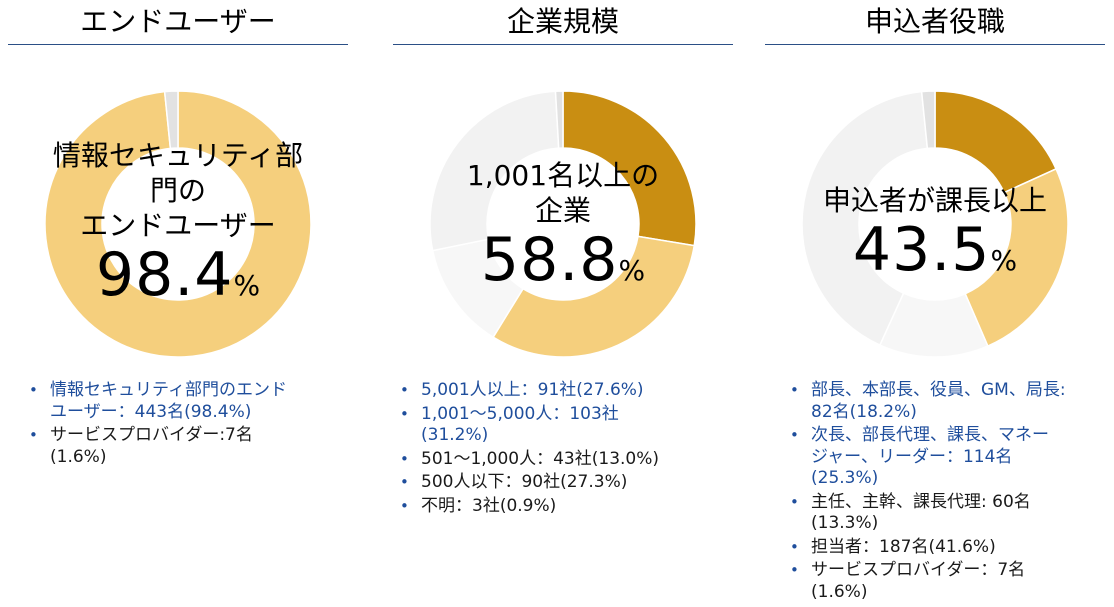 The height and width of the screenshot is (607, 1114). I want to click on legend-line: 部長、本部長、役員、GM、局長:, so click(938, 390).